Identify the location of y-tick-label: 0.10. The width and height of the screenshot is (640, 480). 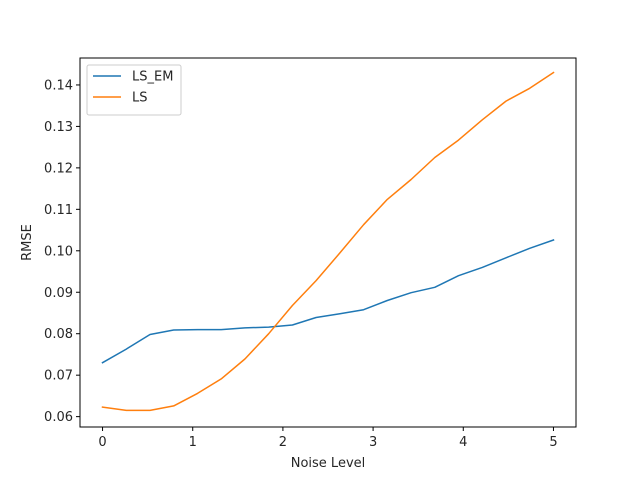
(58, 251).